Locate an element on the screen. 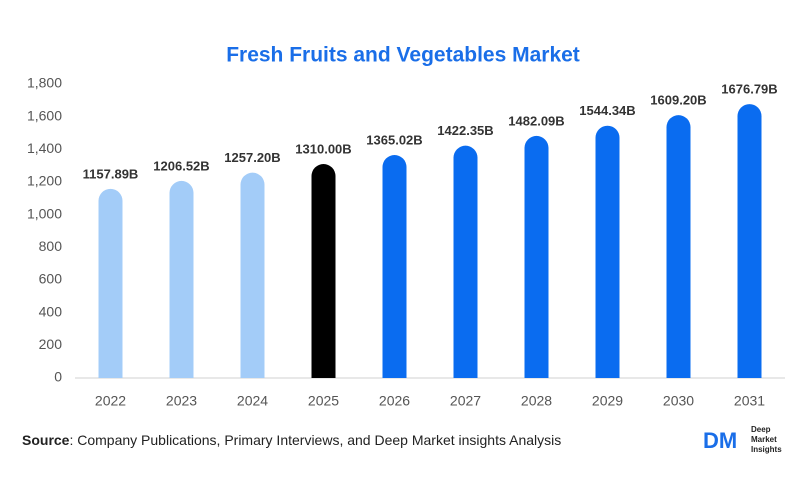 This screenshot has height=497, width=807. value-label: 1365.02B is located at coordinates (394, 139).